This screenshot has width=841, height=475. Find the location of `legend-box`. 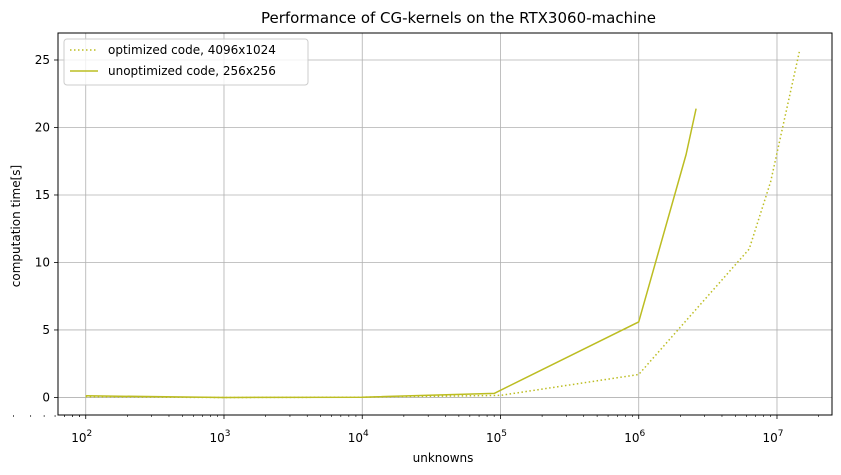

legend-box is located at coordinates (186, 62).